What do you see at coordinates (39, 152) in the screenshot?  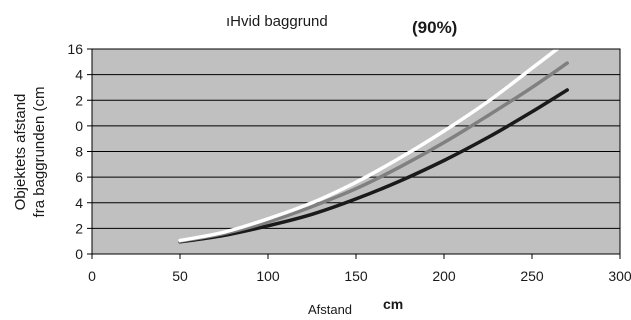 I see `y-axis-label-line2: fra baggrunden (cm` at bounding box center [39, 152].